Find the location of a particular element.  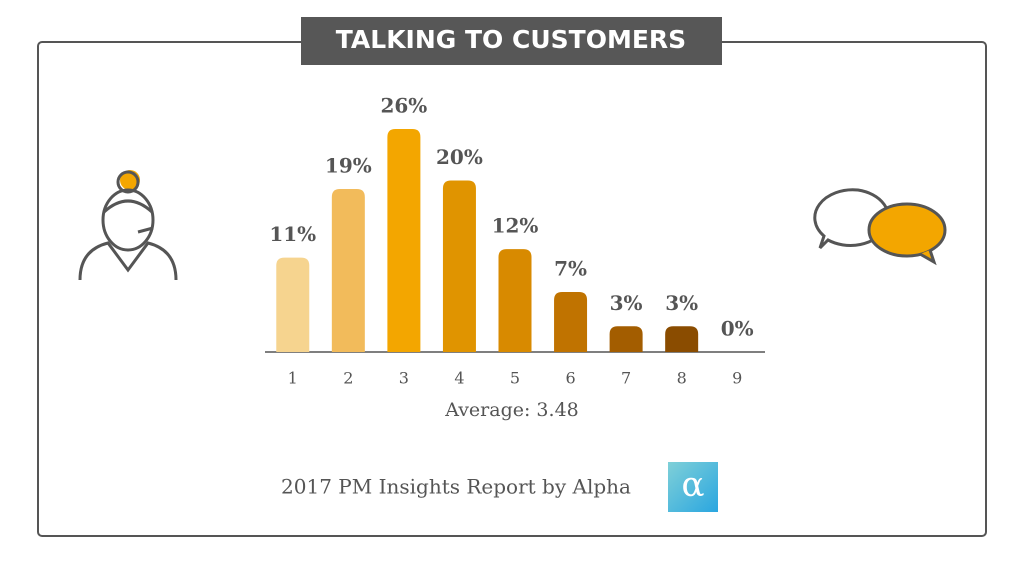

x-tick-label: 7 is located at coordinates (626, 378).